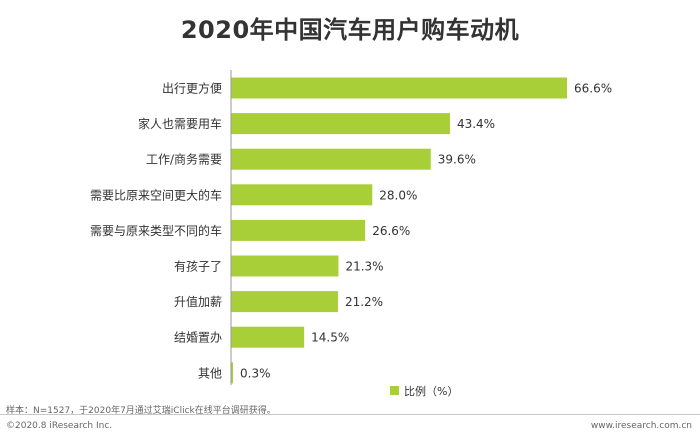 Image resolution: width=700 pixels, height=438 pixels. Describe the element at coordinates (398, 195) in the screenshot. I see `data-label: 28.0%` at that location.